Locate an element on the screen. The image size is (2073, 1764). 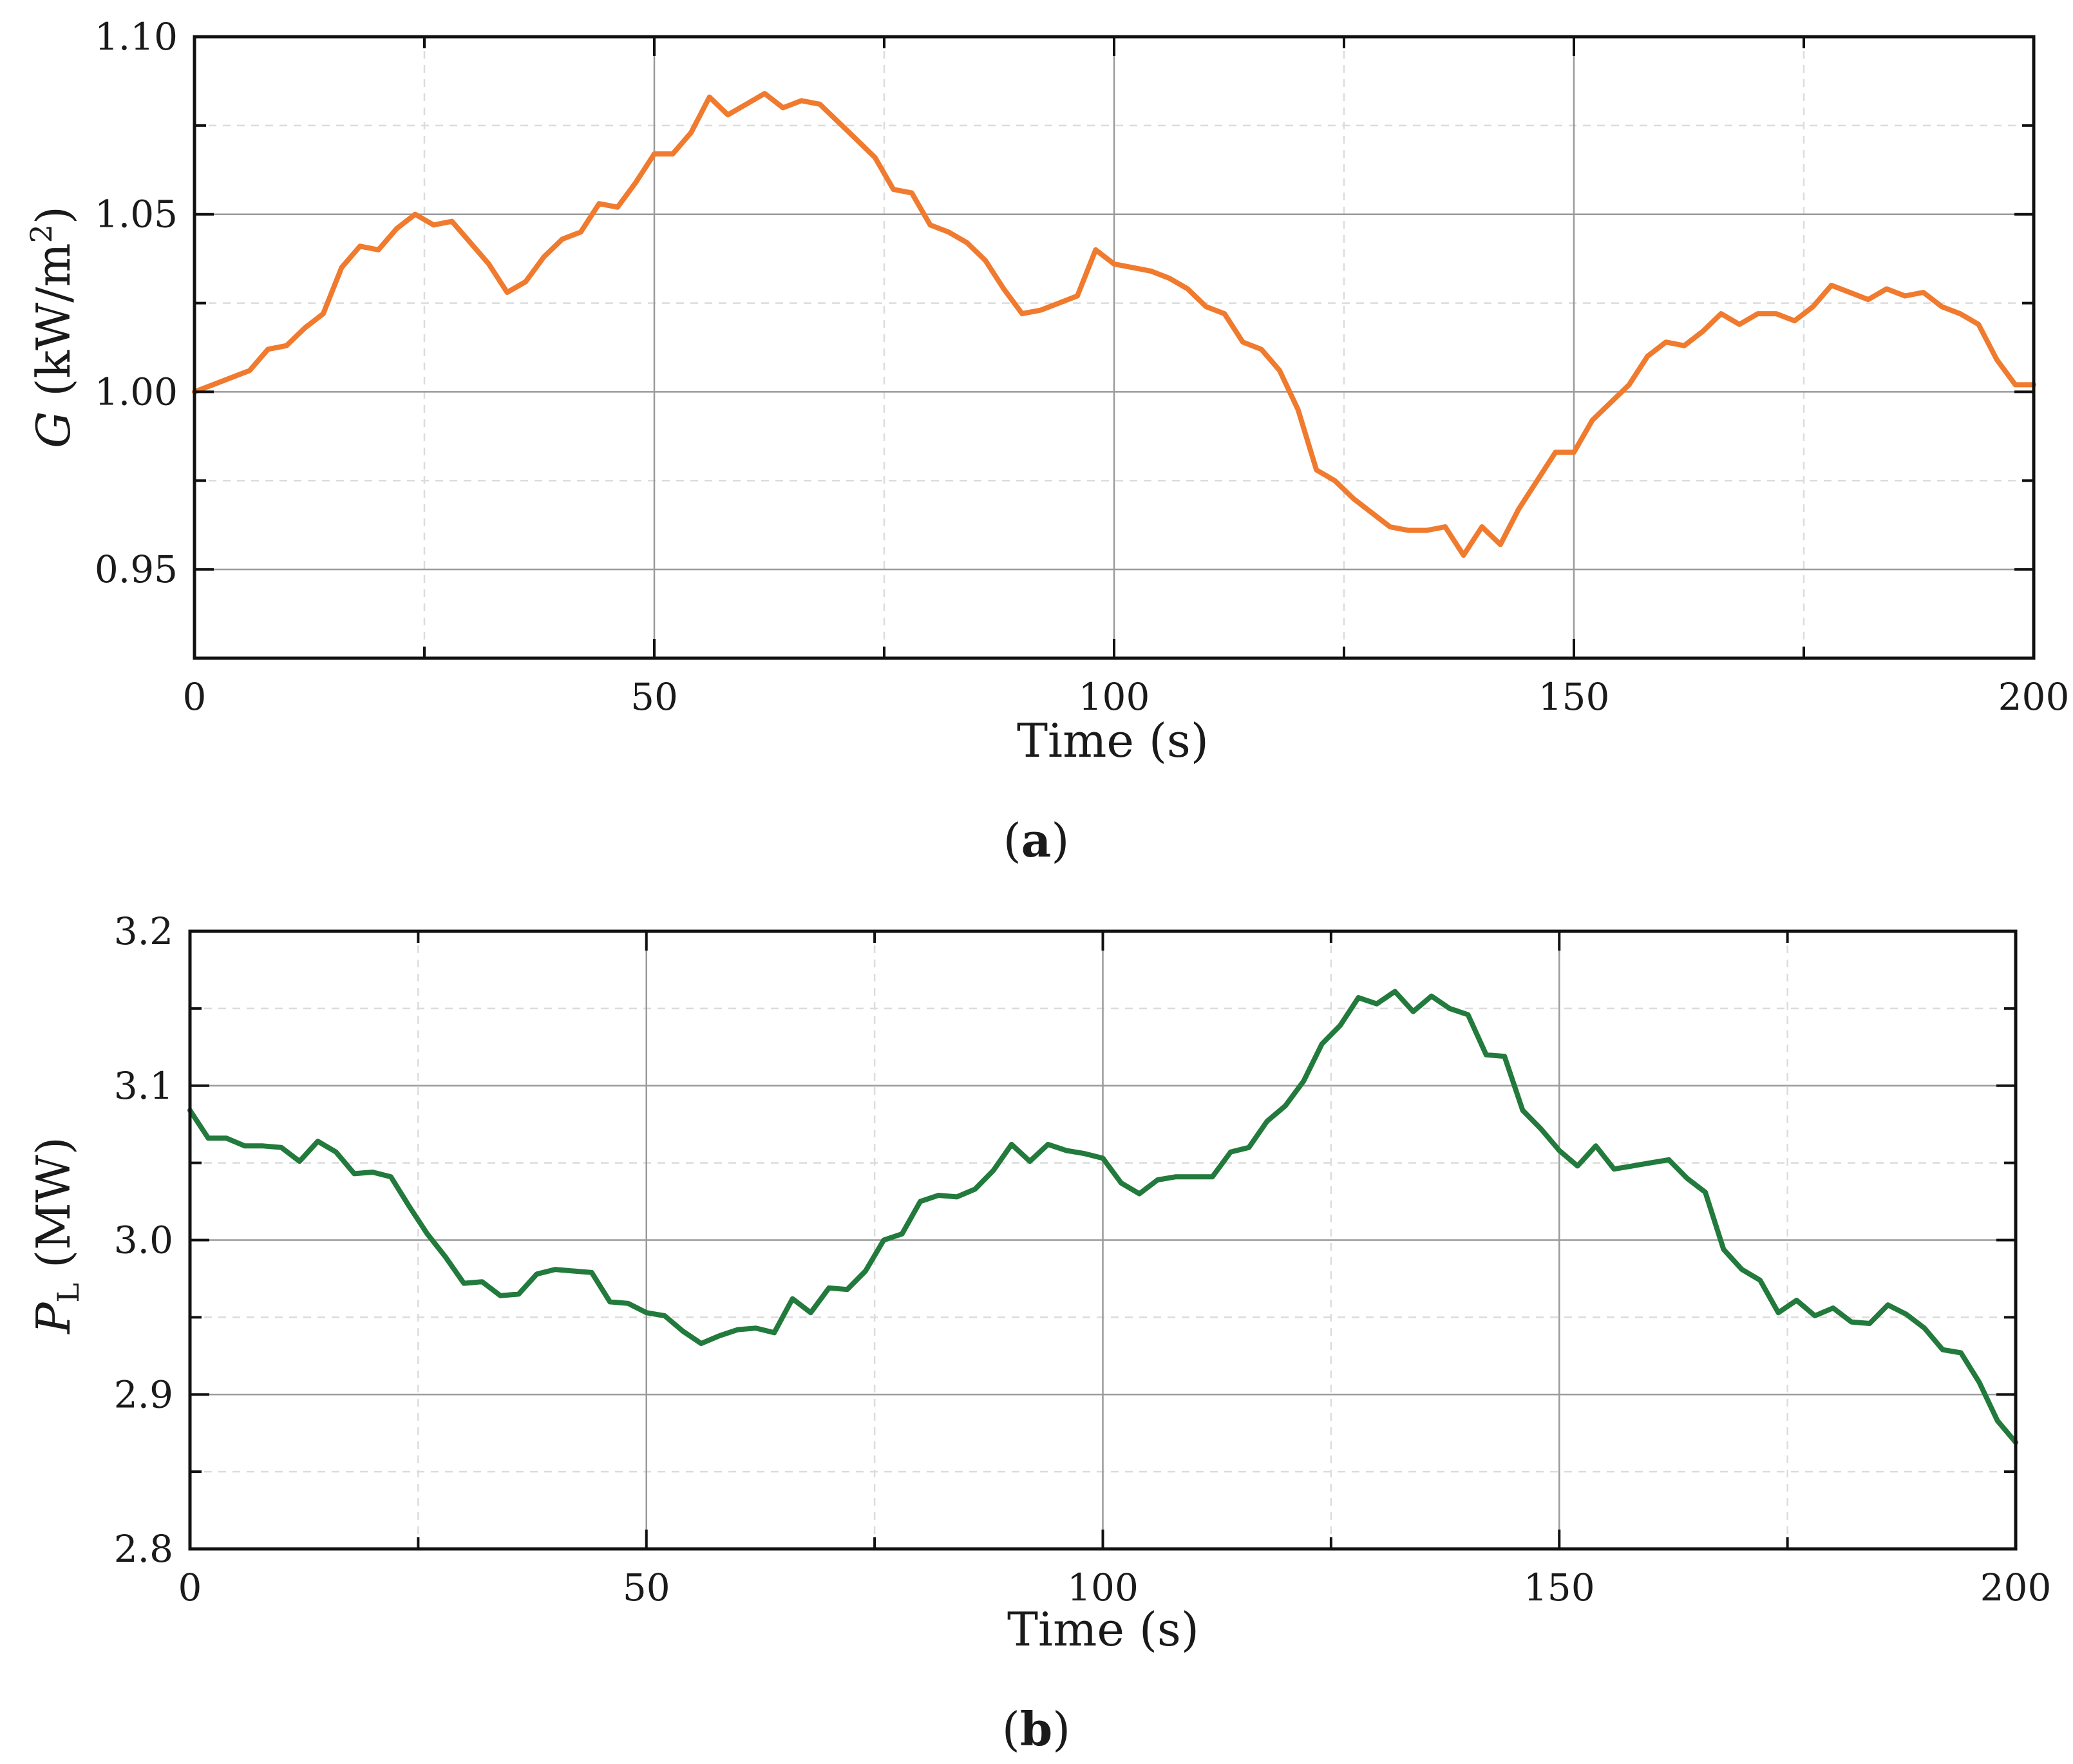
y-axis-title-b: PL (MW) is located at coordinates (56, 1236).